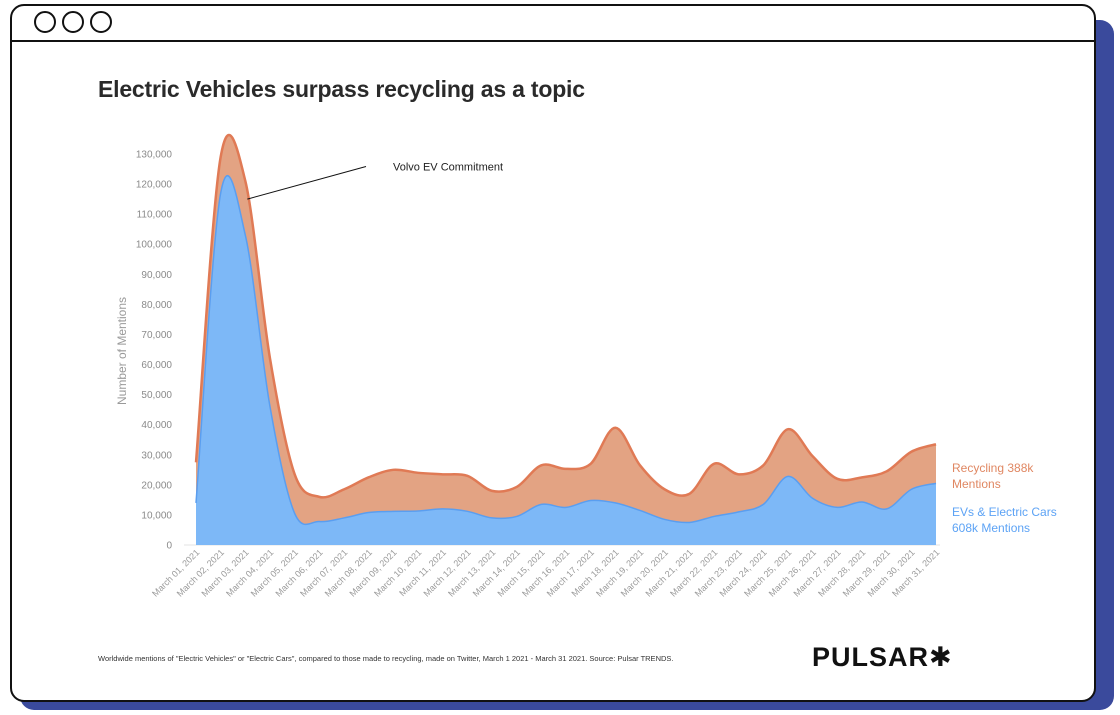  What do you see at coordinates (169, 546) in the screenshot?
I see `y-tick-label: 0` at bounding box center [169, 546].